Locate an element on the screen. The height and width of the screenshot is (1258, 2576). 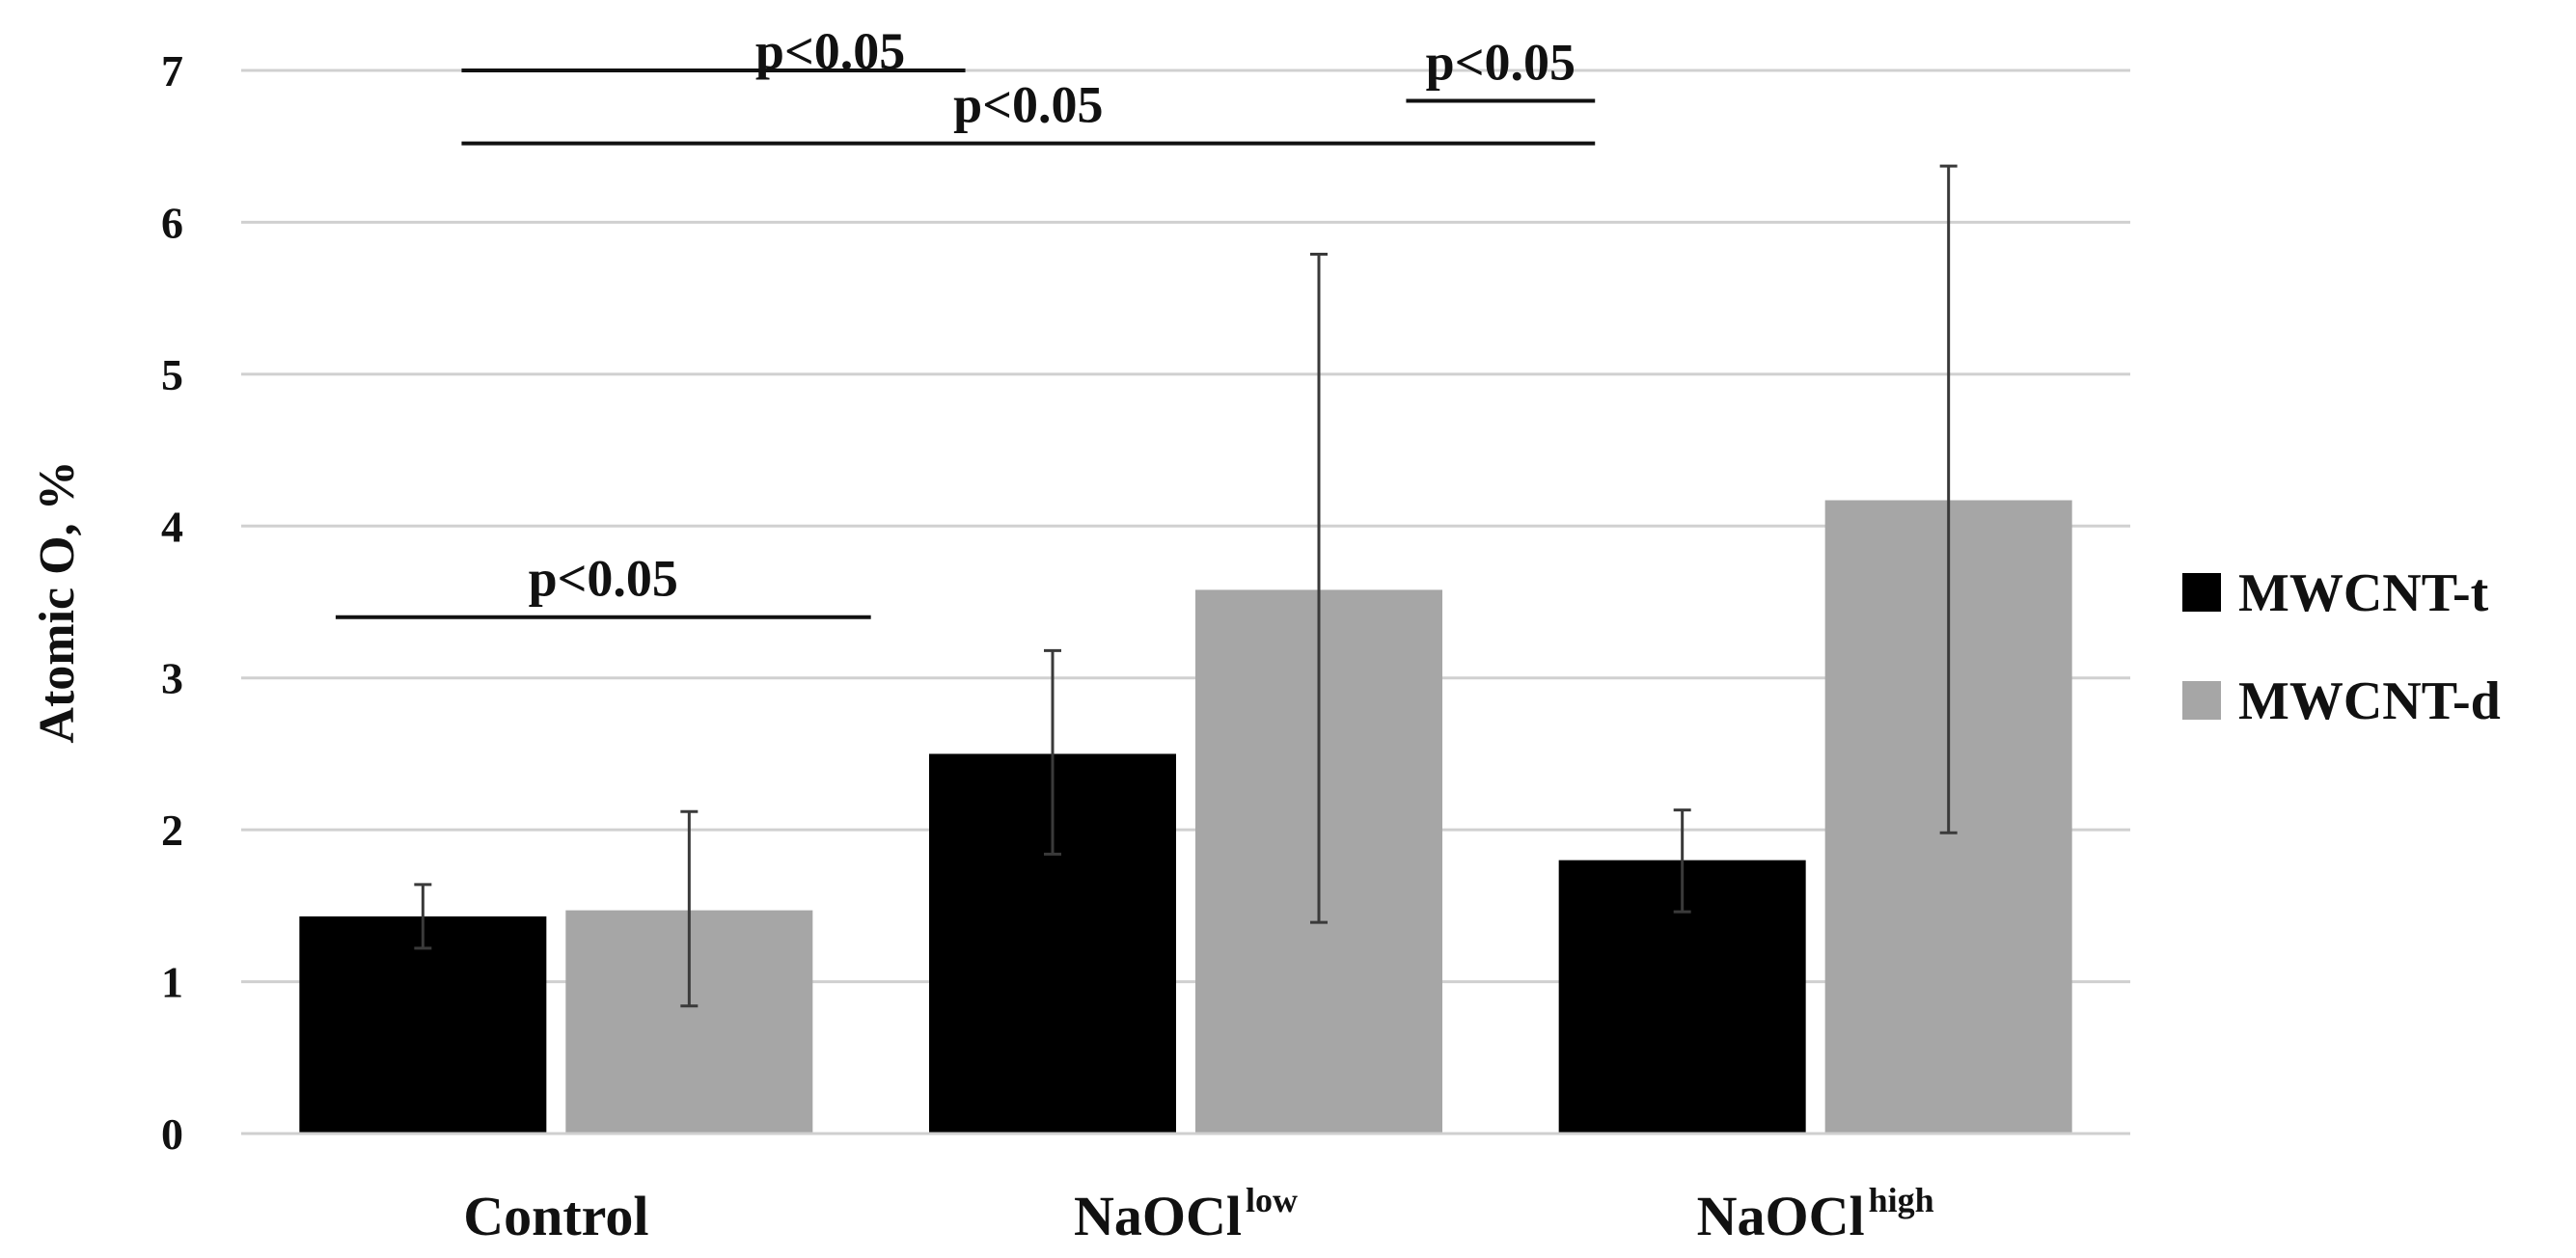
legend-label-MWCNT-d: MWCNT-d is located at coordinates (2369, 701).